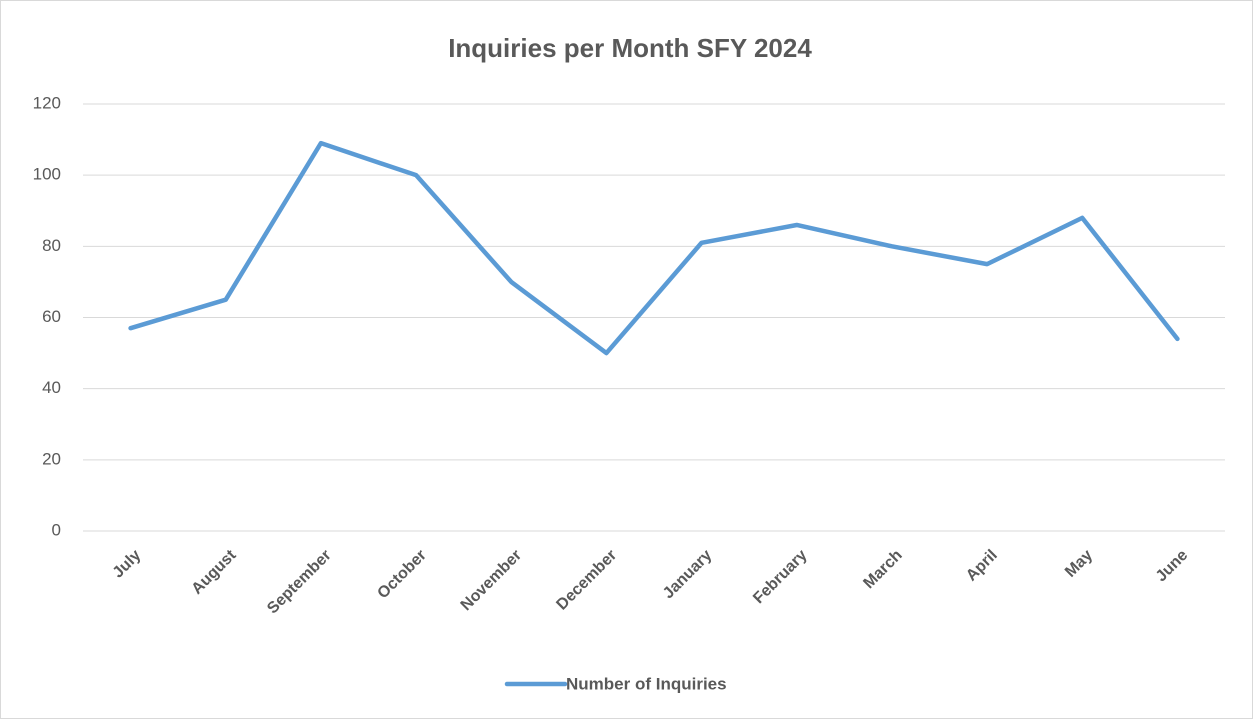 This screenshot has width=1253, height=719. What do you see at coordinates (51, 316) in the screenshot?
I see `y-tick-label: 60` at bounding box center [51, 316].